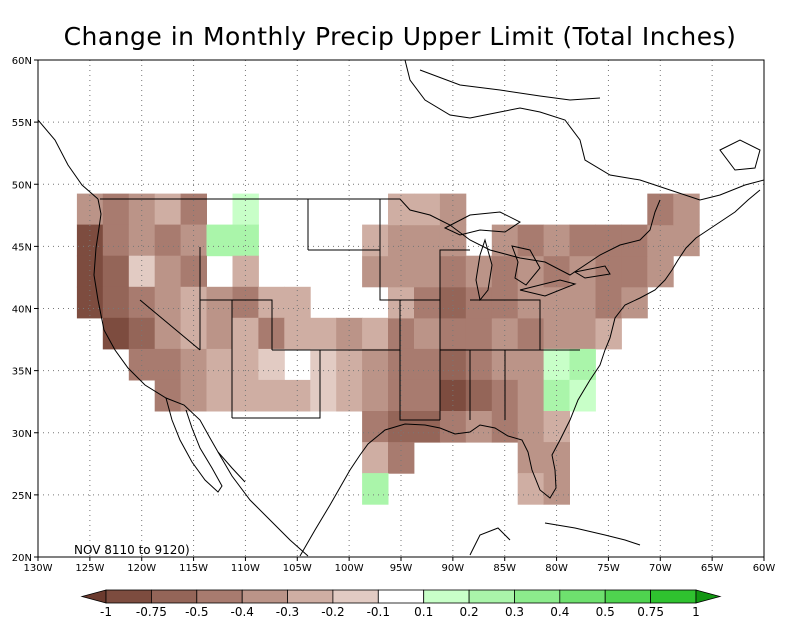  Describe the element at coordinates (22, 123) in the screenshot. I see `y-tick-label: 55N` at that location.